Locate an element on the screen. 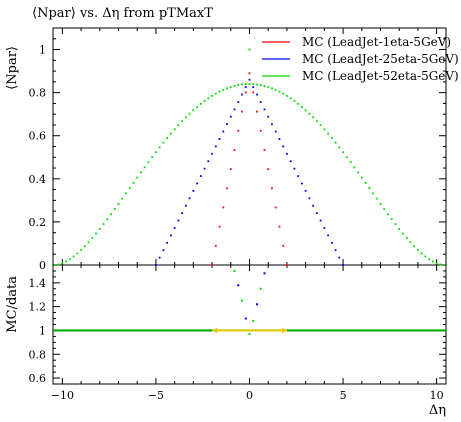  x-tick-label: 5 is located at coordinates (343, 395).